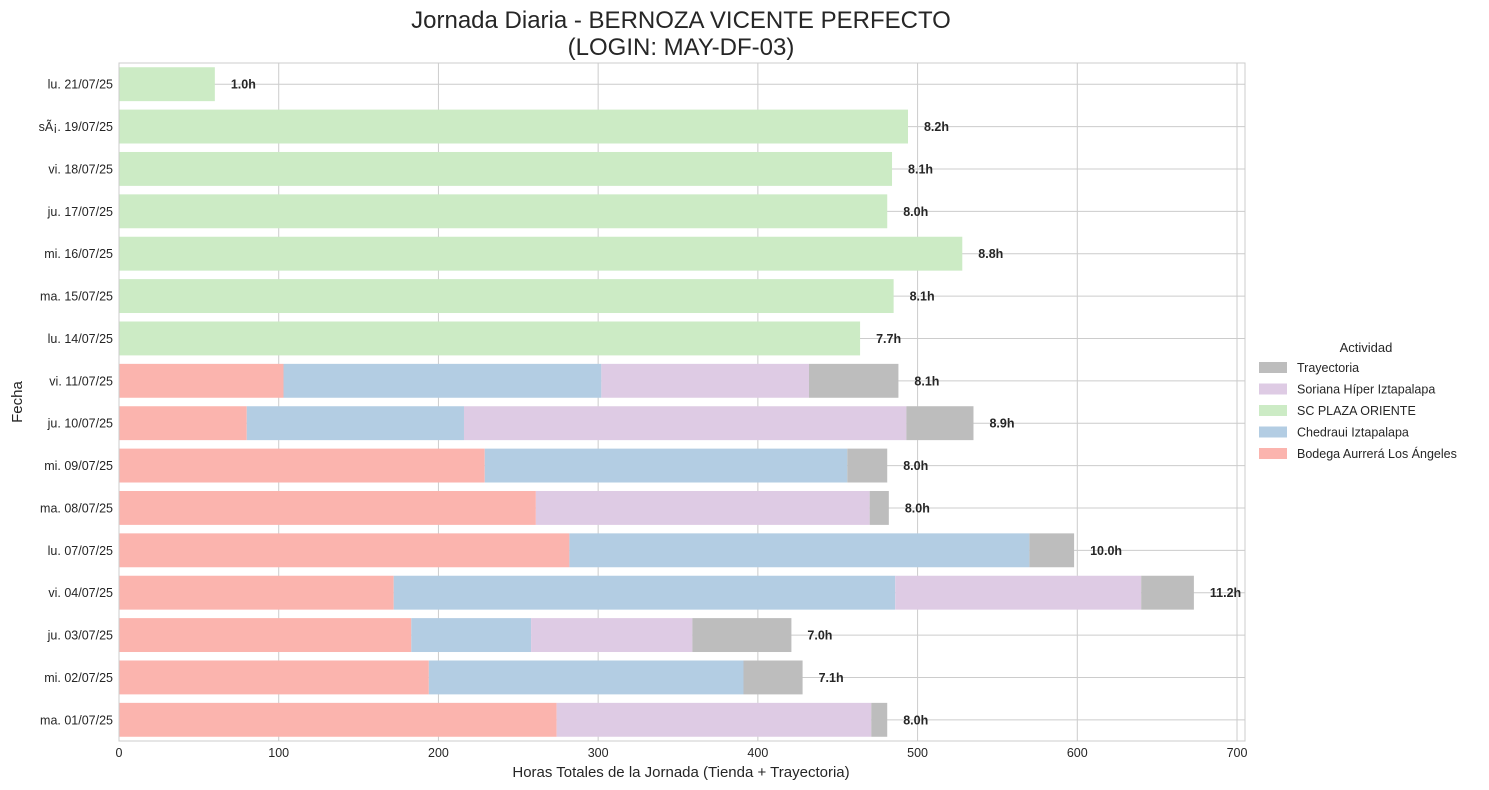  What do you see at coordinates (119, 753) in the screenshot?
I see `x-tick-label: 0` at bounding box center [119, 753].